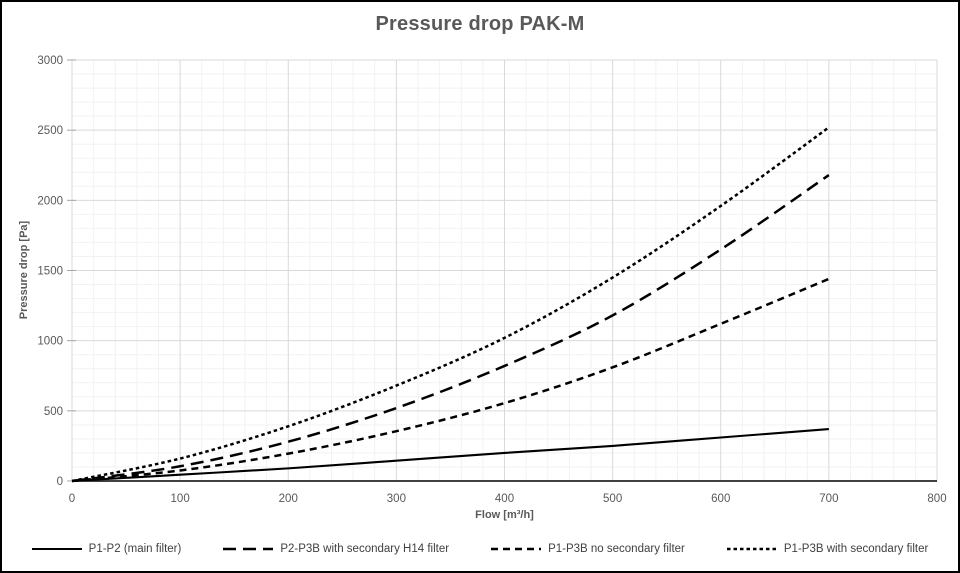 The height and width of the screenshot is (573, 960). Describe the element at coordinates (50, 272) in the screenshot. I see `y-tick-label: 1500` at that location.